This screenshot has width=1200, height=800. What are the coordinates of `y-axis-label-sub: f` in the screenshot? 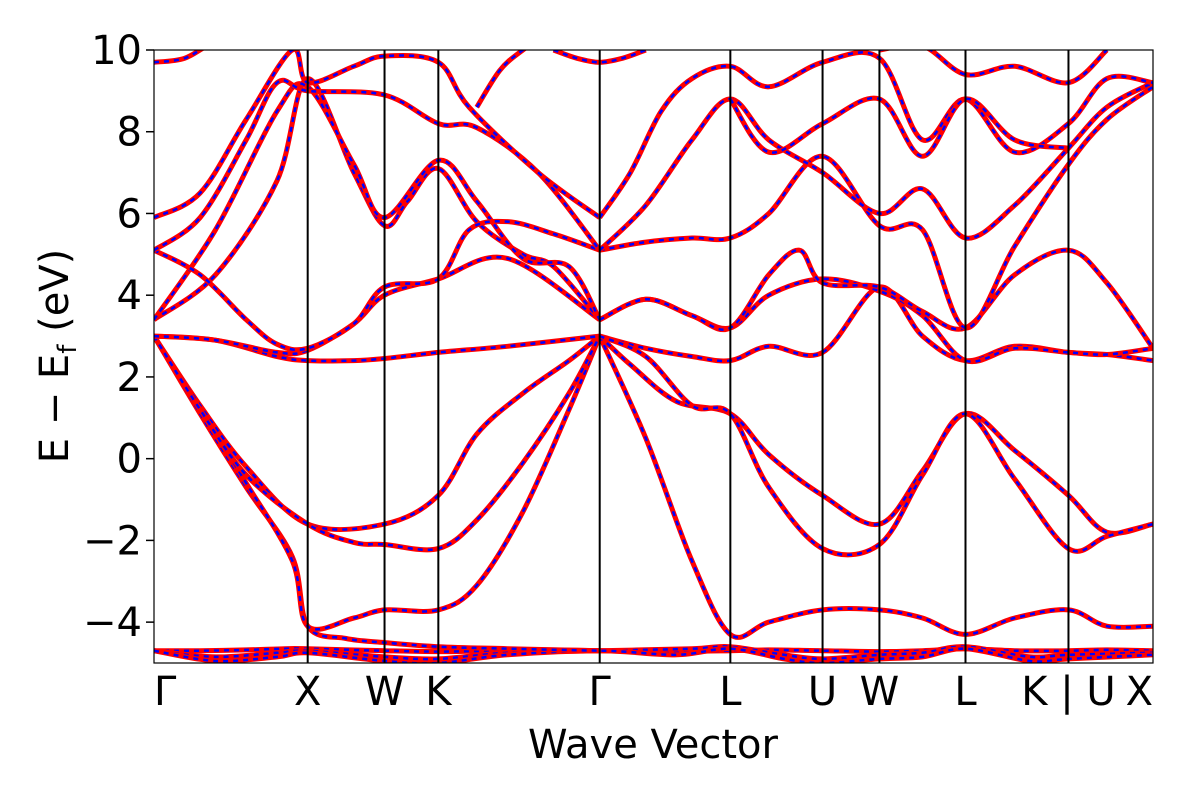 It's located at (68, 349).